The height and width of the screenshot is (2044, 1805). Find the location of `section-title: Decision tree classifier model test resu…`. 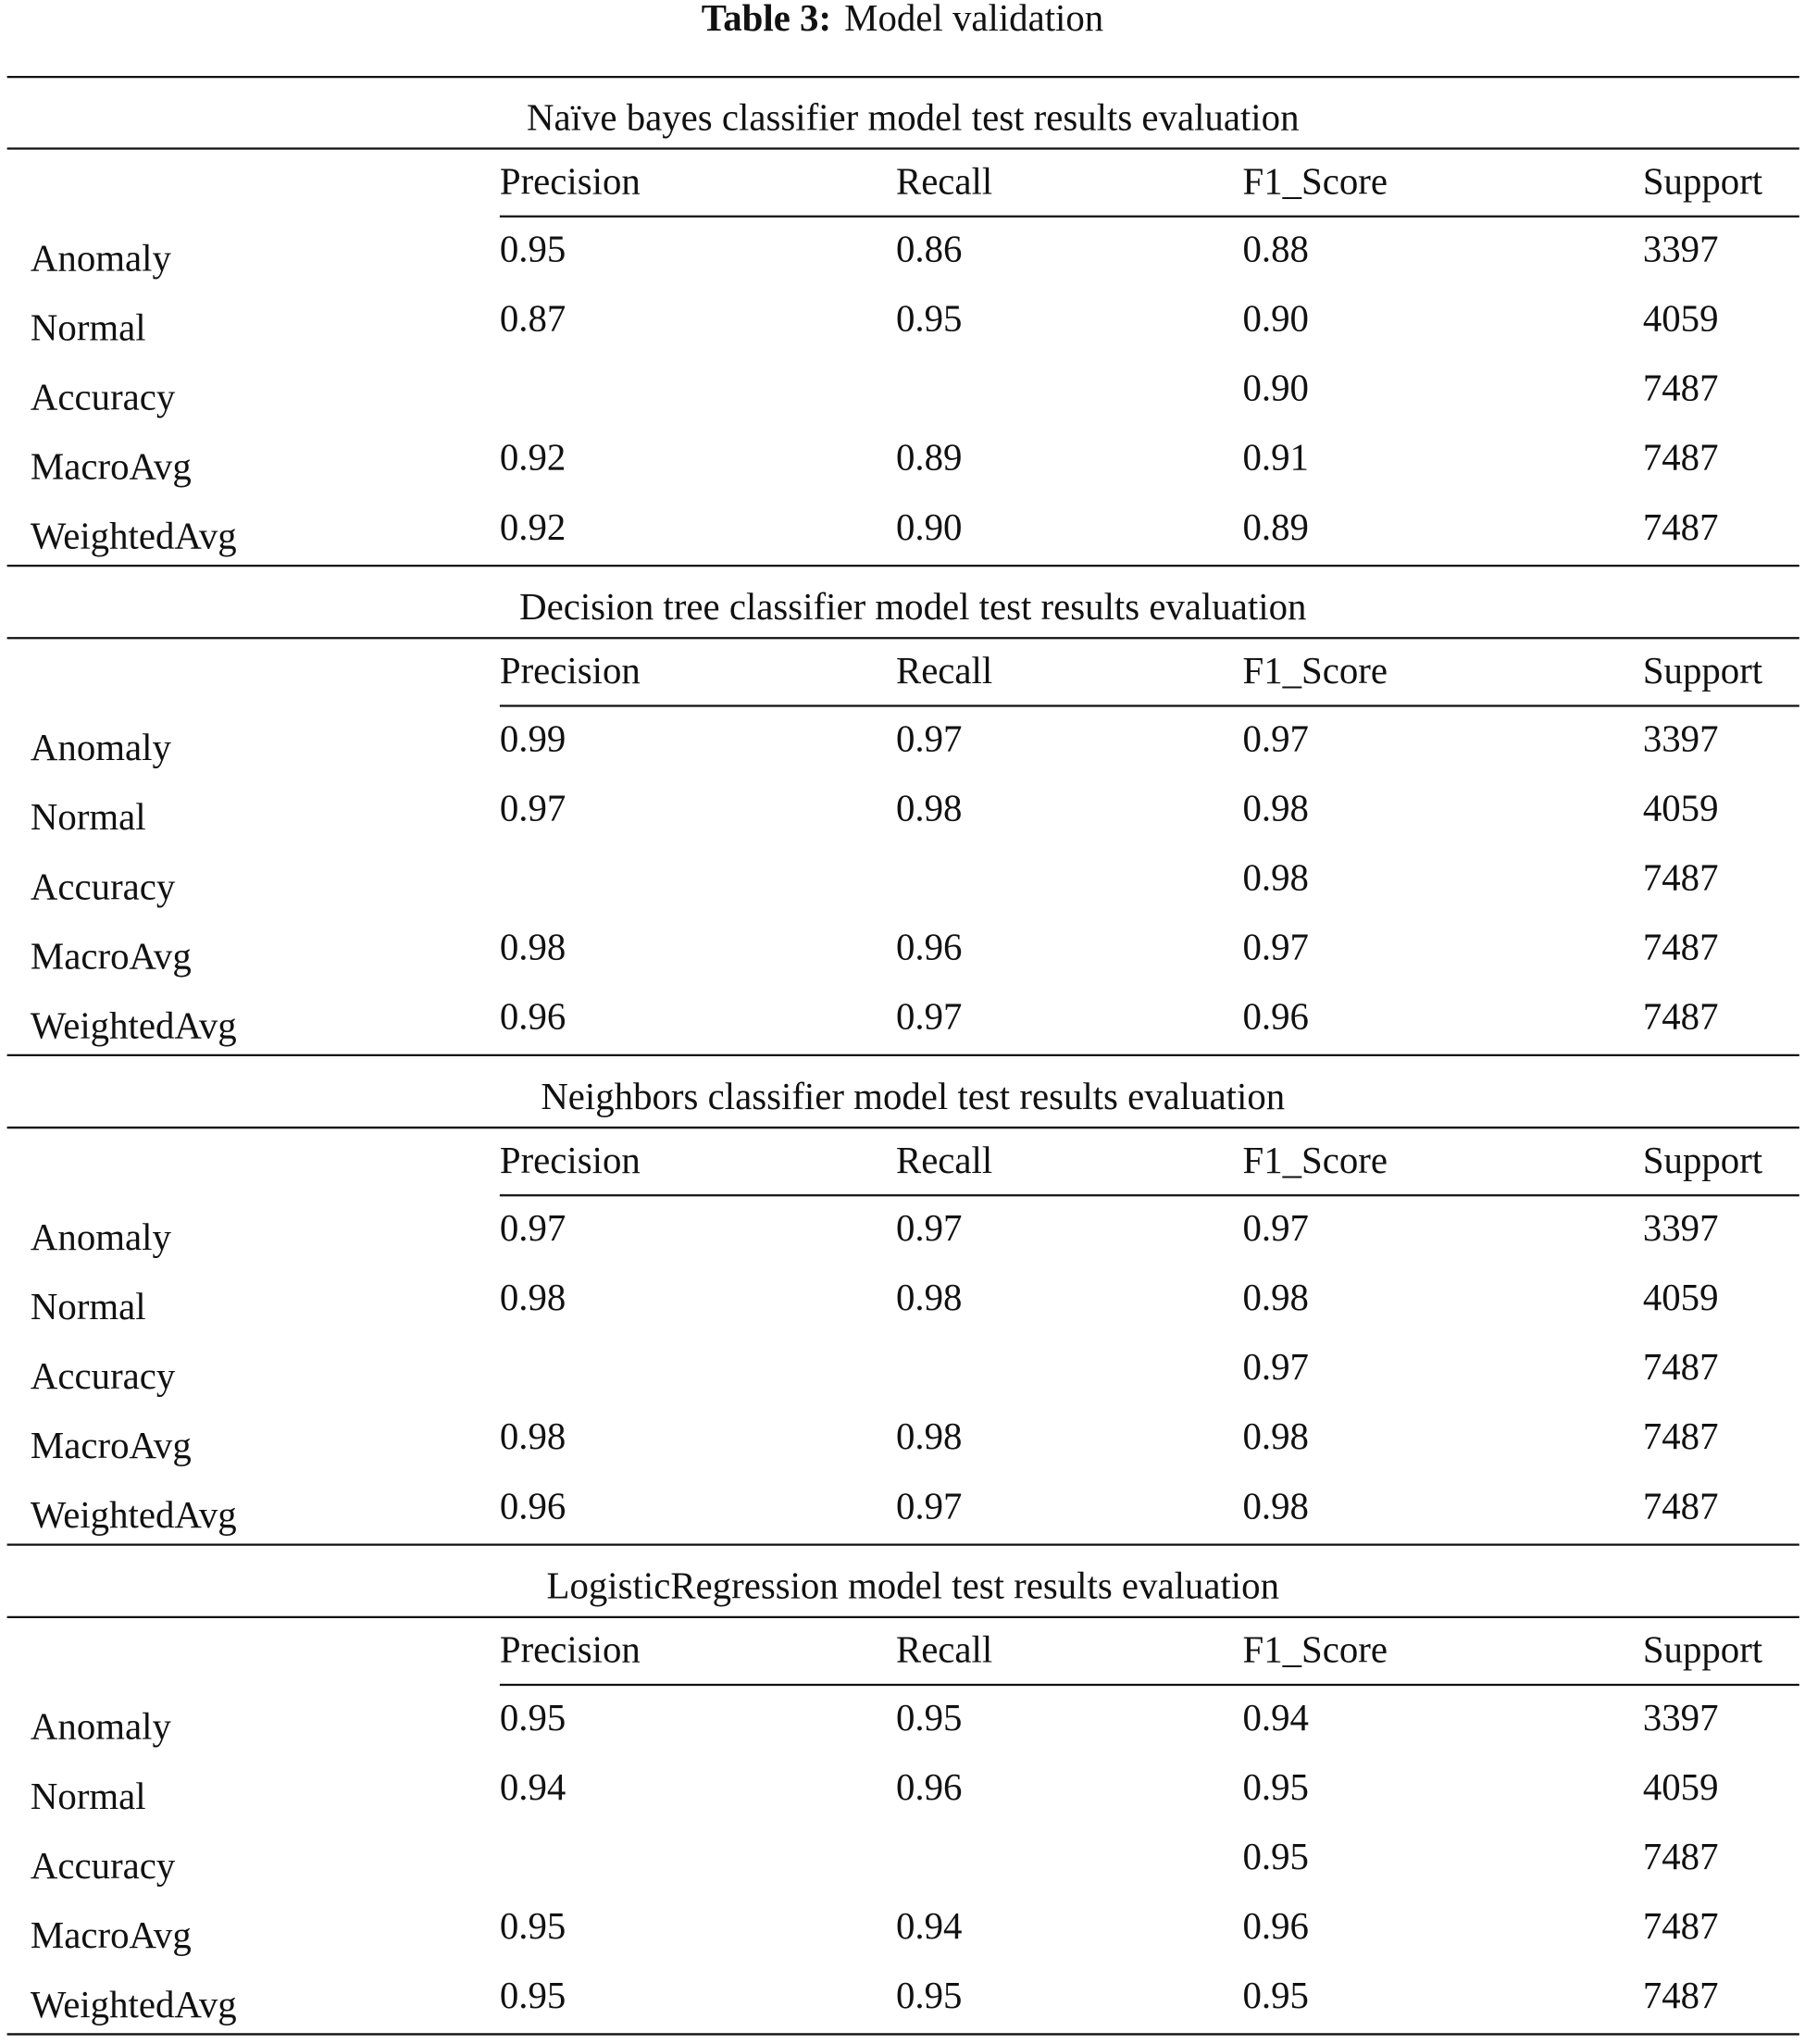

section-title: Decision tree classifier model test resu… is located at coordinates (912, 607).